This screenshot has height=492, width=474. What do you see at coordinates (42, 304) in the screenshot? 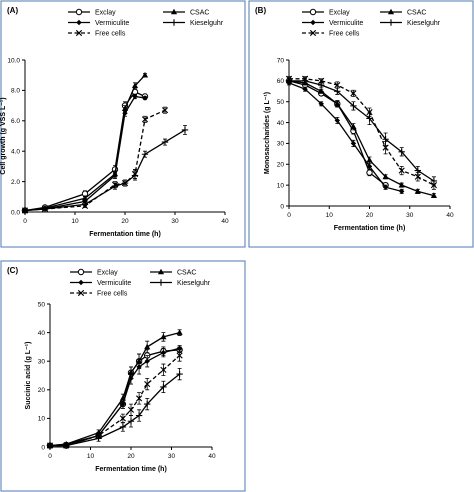
I see `y-tick-label: 50` at bounding box center [42, 304].